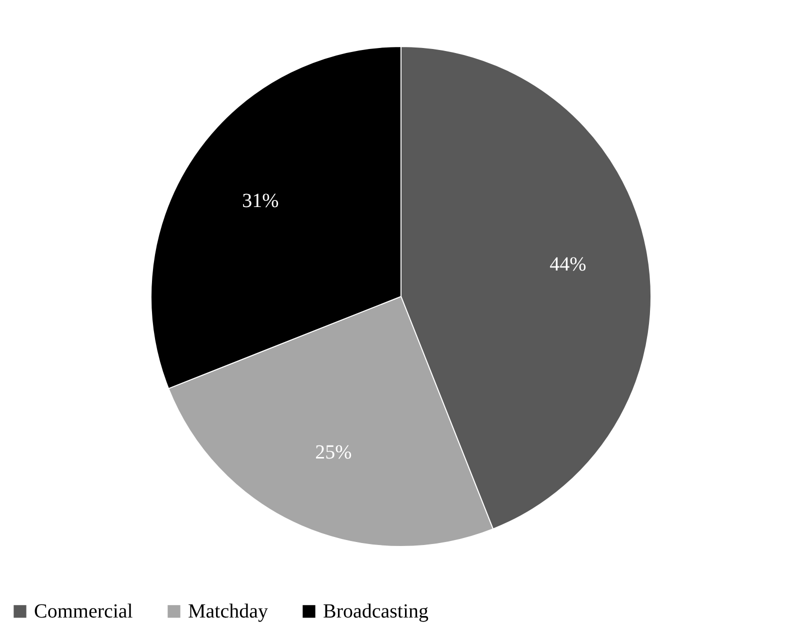  What do you see at coordinates (376, 611) in the screenshot?
I see `legend-label: Broadcasting` at bounding box center [376, 611].